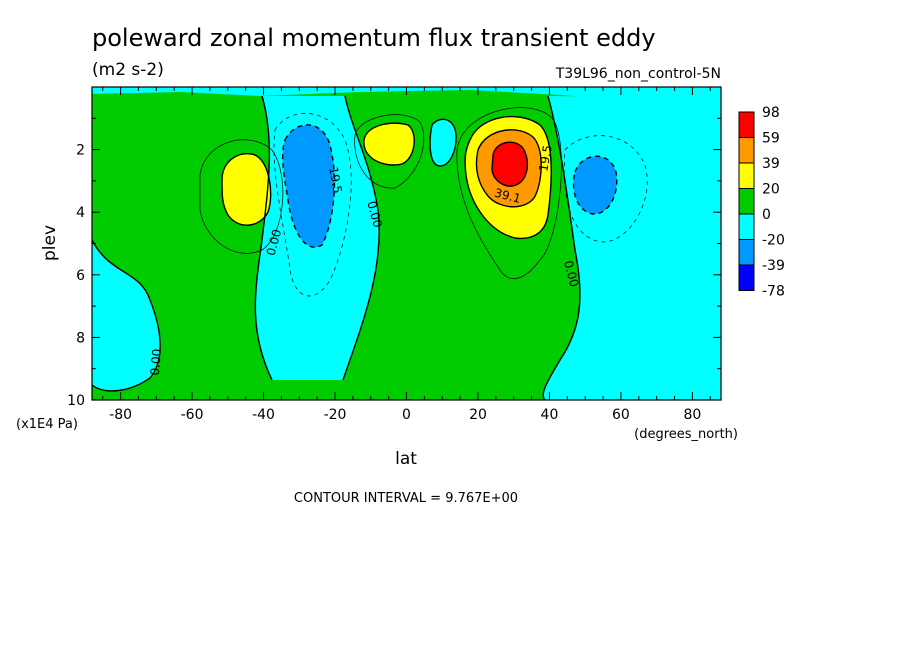  What do you see at coordinates (773, 266) in the screenshot?
I see `colorbar-label: -39` at bounding box center [773, 266].